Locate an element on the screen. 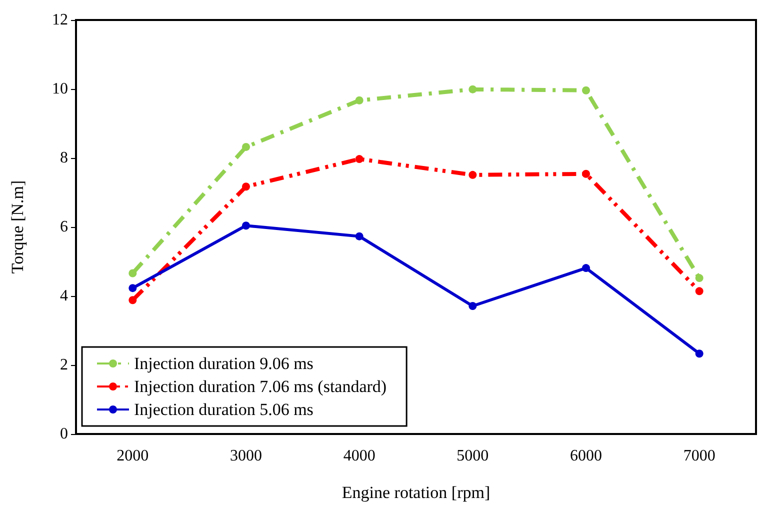  x-axis-title: Engine rotation [rpm] is located at coordinates (416, 492).